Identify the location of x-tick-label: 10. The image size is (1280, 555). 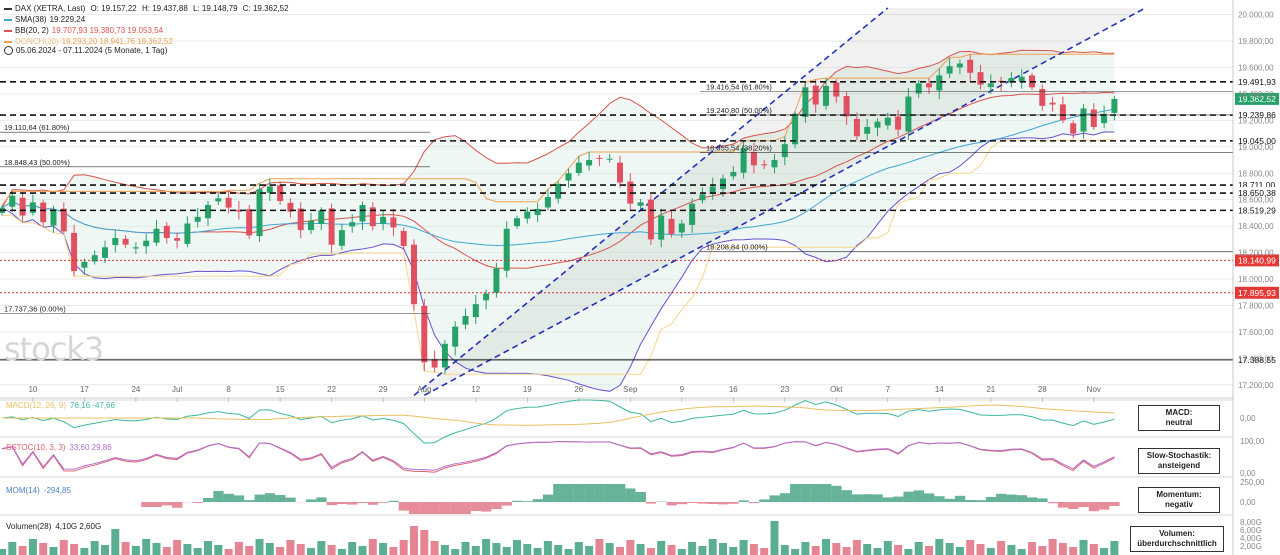
(32, 389).